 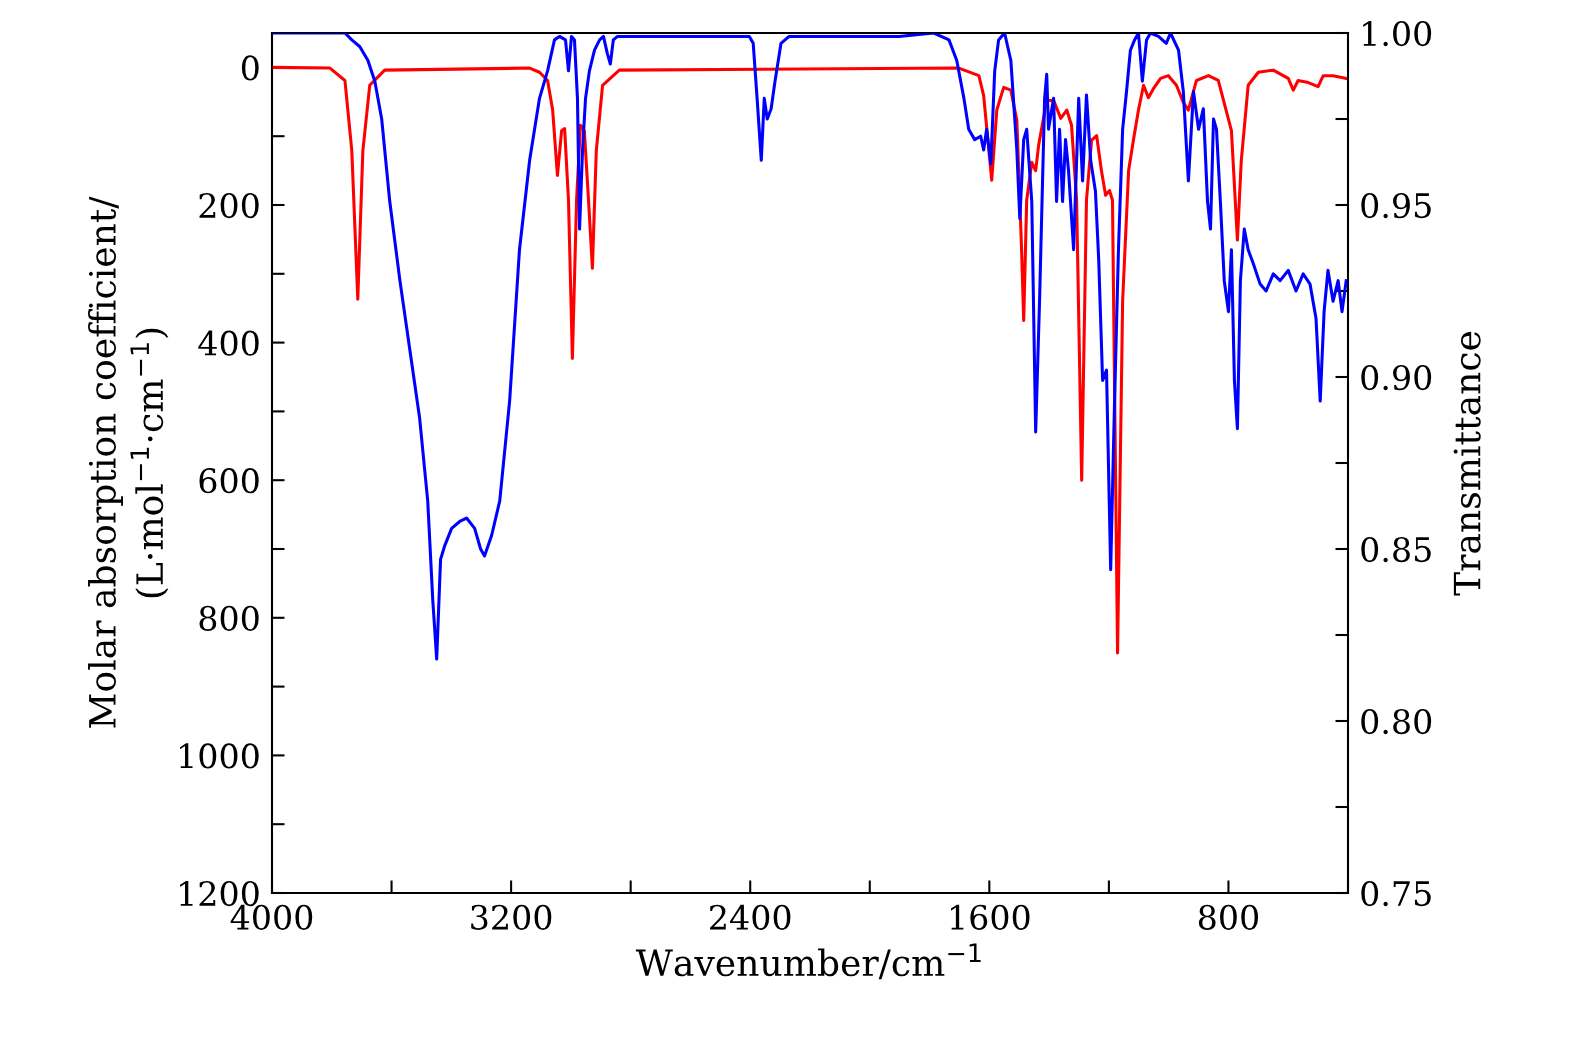 I want to click on y2-tick-label: 0.80, so click(x=1396, y=721).